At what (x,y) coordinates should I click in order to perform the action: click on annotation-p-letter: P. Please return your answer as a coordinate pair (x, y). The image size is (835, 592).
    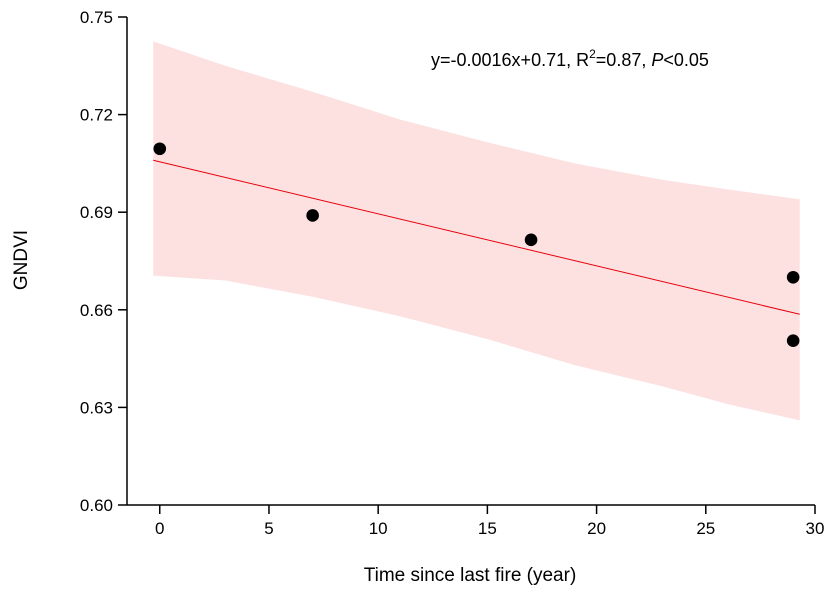
    Looking at the image, I should click on (657, 60).